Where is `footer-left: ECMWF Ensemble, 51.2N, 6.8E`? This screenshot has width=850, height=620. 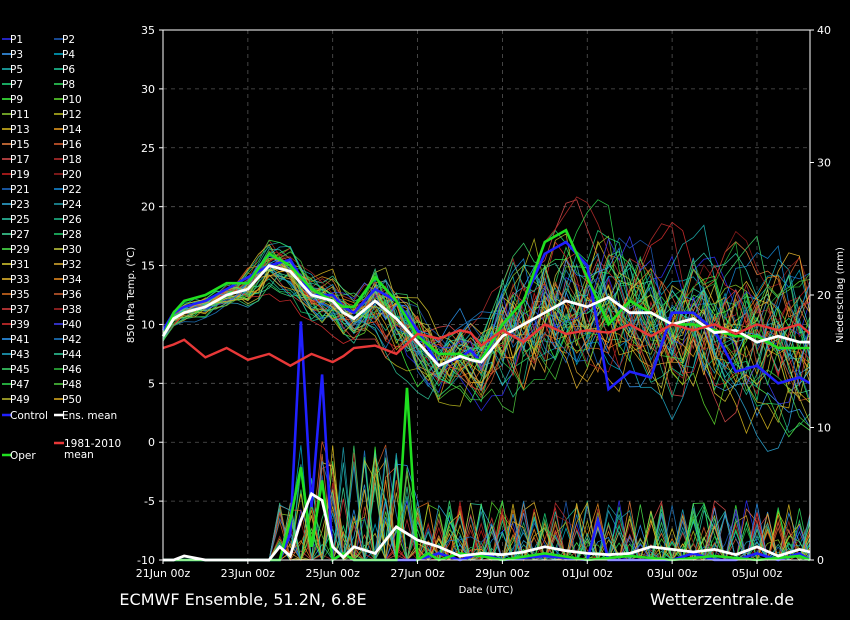 footer-left: ECMWF Ensemble, 51.2N, 6.8E is located at coordinates (242, 599).